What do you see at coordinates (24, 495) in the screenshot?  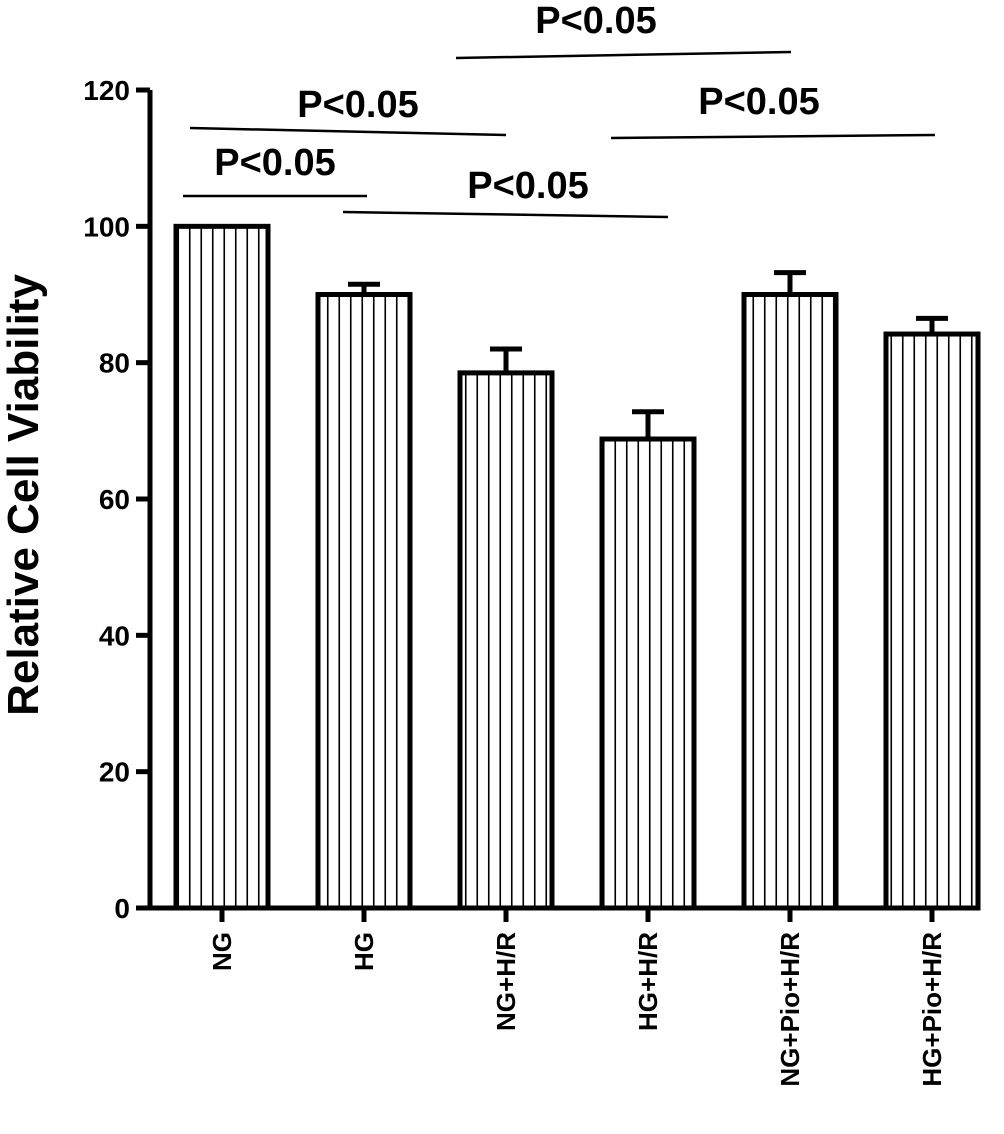 I see `y-axis-label: Relative Cell Viability` at bounding box center [24, 495].